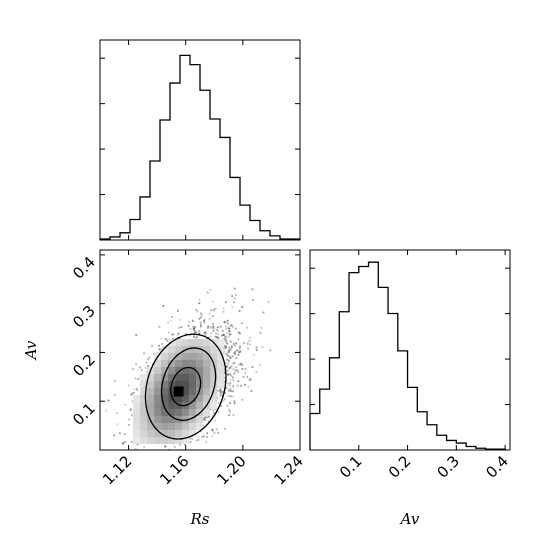  What do you see at coordinates (200, 140) in the screenshot?
I see `hist-rs-frame` at bounding box center [200, 140].